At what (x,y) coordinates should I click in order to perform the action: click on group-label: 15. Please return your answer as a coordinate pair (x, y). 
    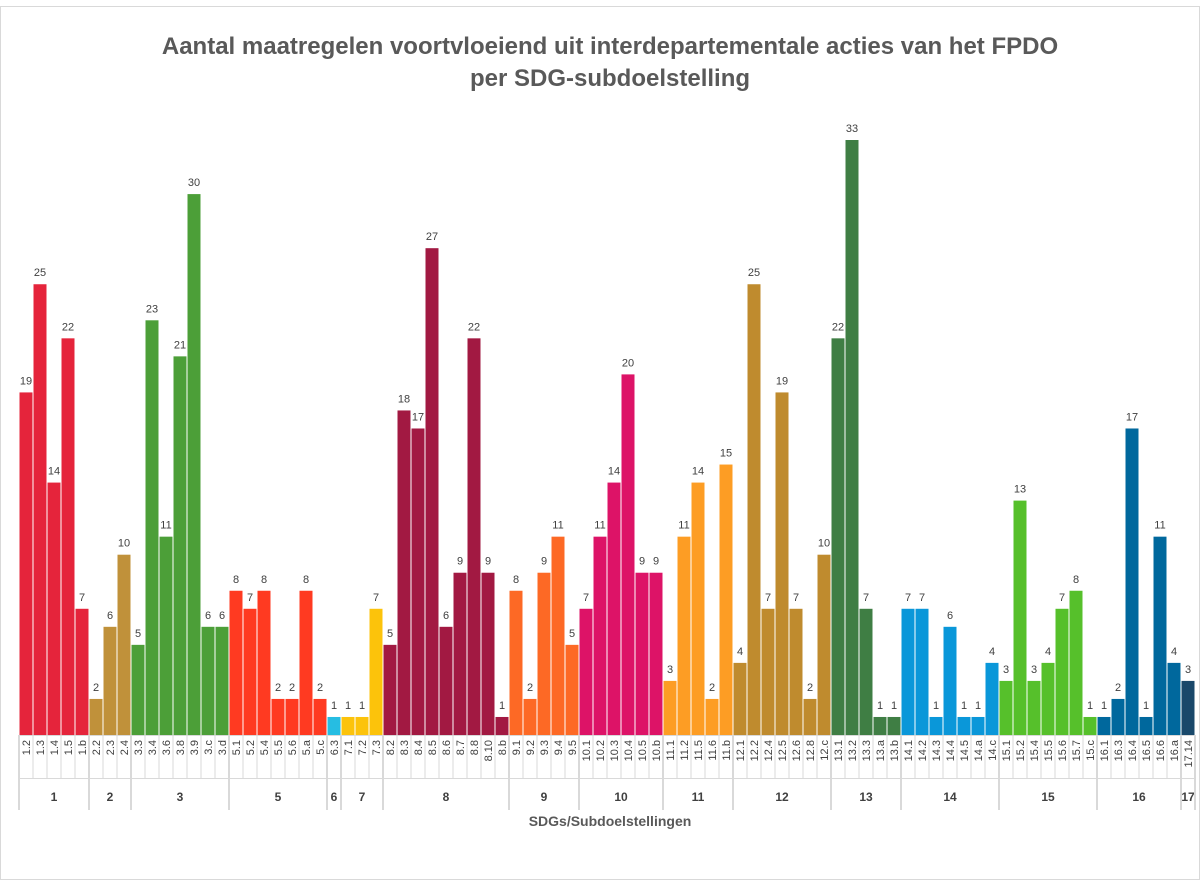
    Looking at the image, I should click on (1048, 797).